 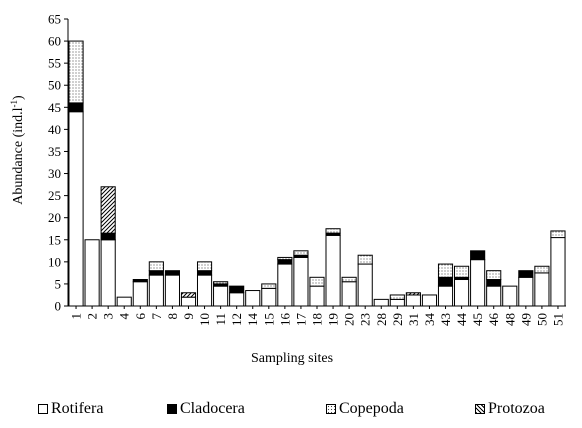 What do you see at coordinates (204, 319) in the screenshot?
I see `x-tick-label: 10` at bounding box center [204, 319].